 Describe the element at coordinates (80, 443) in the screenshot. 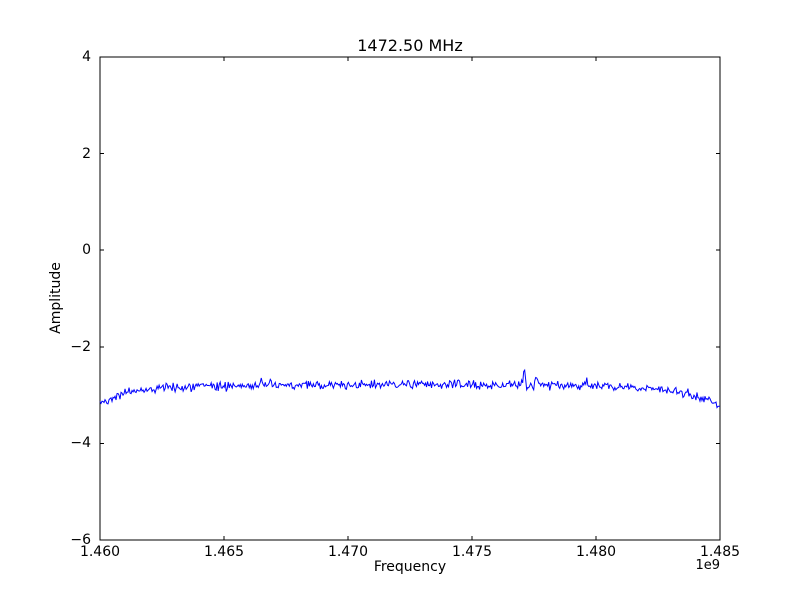

I see `ytick-label-4: −4` at that location.